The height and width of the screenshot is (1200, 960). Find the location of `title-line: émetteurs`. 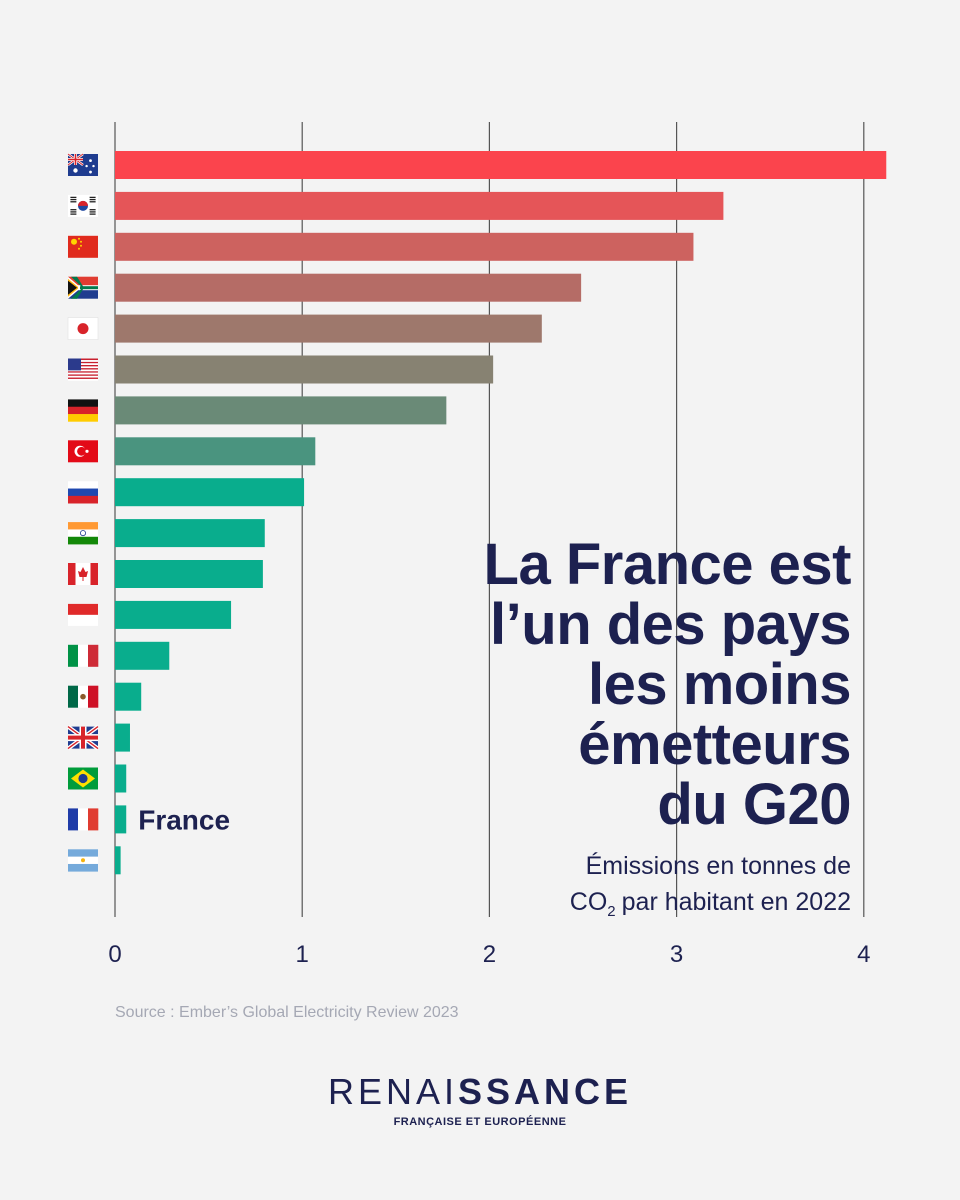

title-line: émetteurs is located at coordinates (714, 744).